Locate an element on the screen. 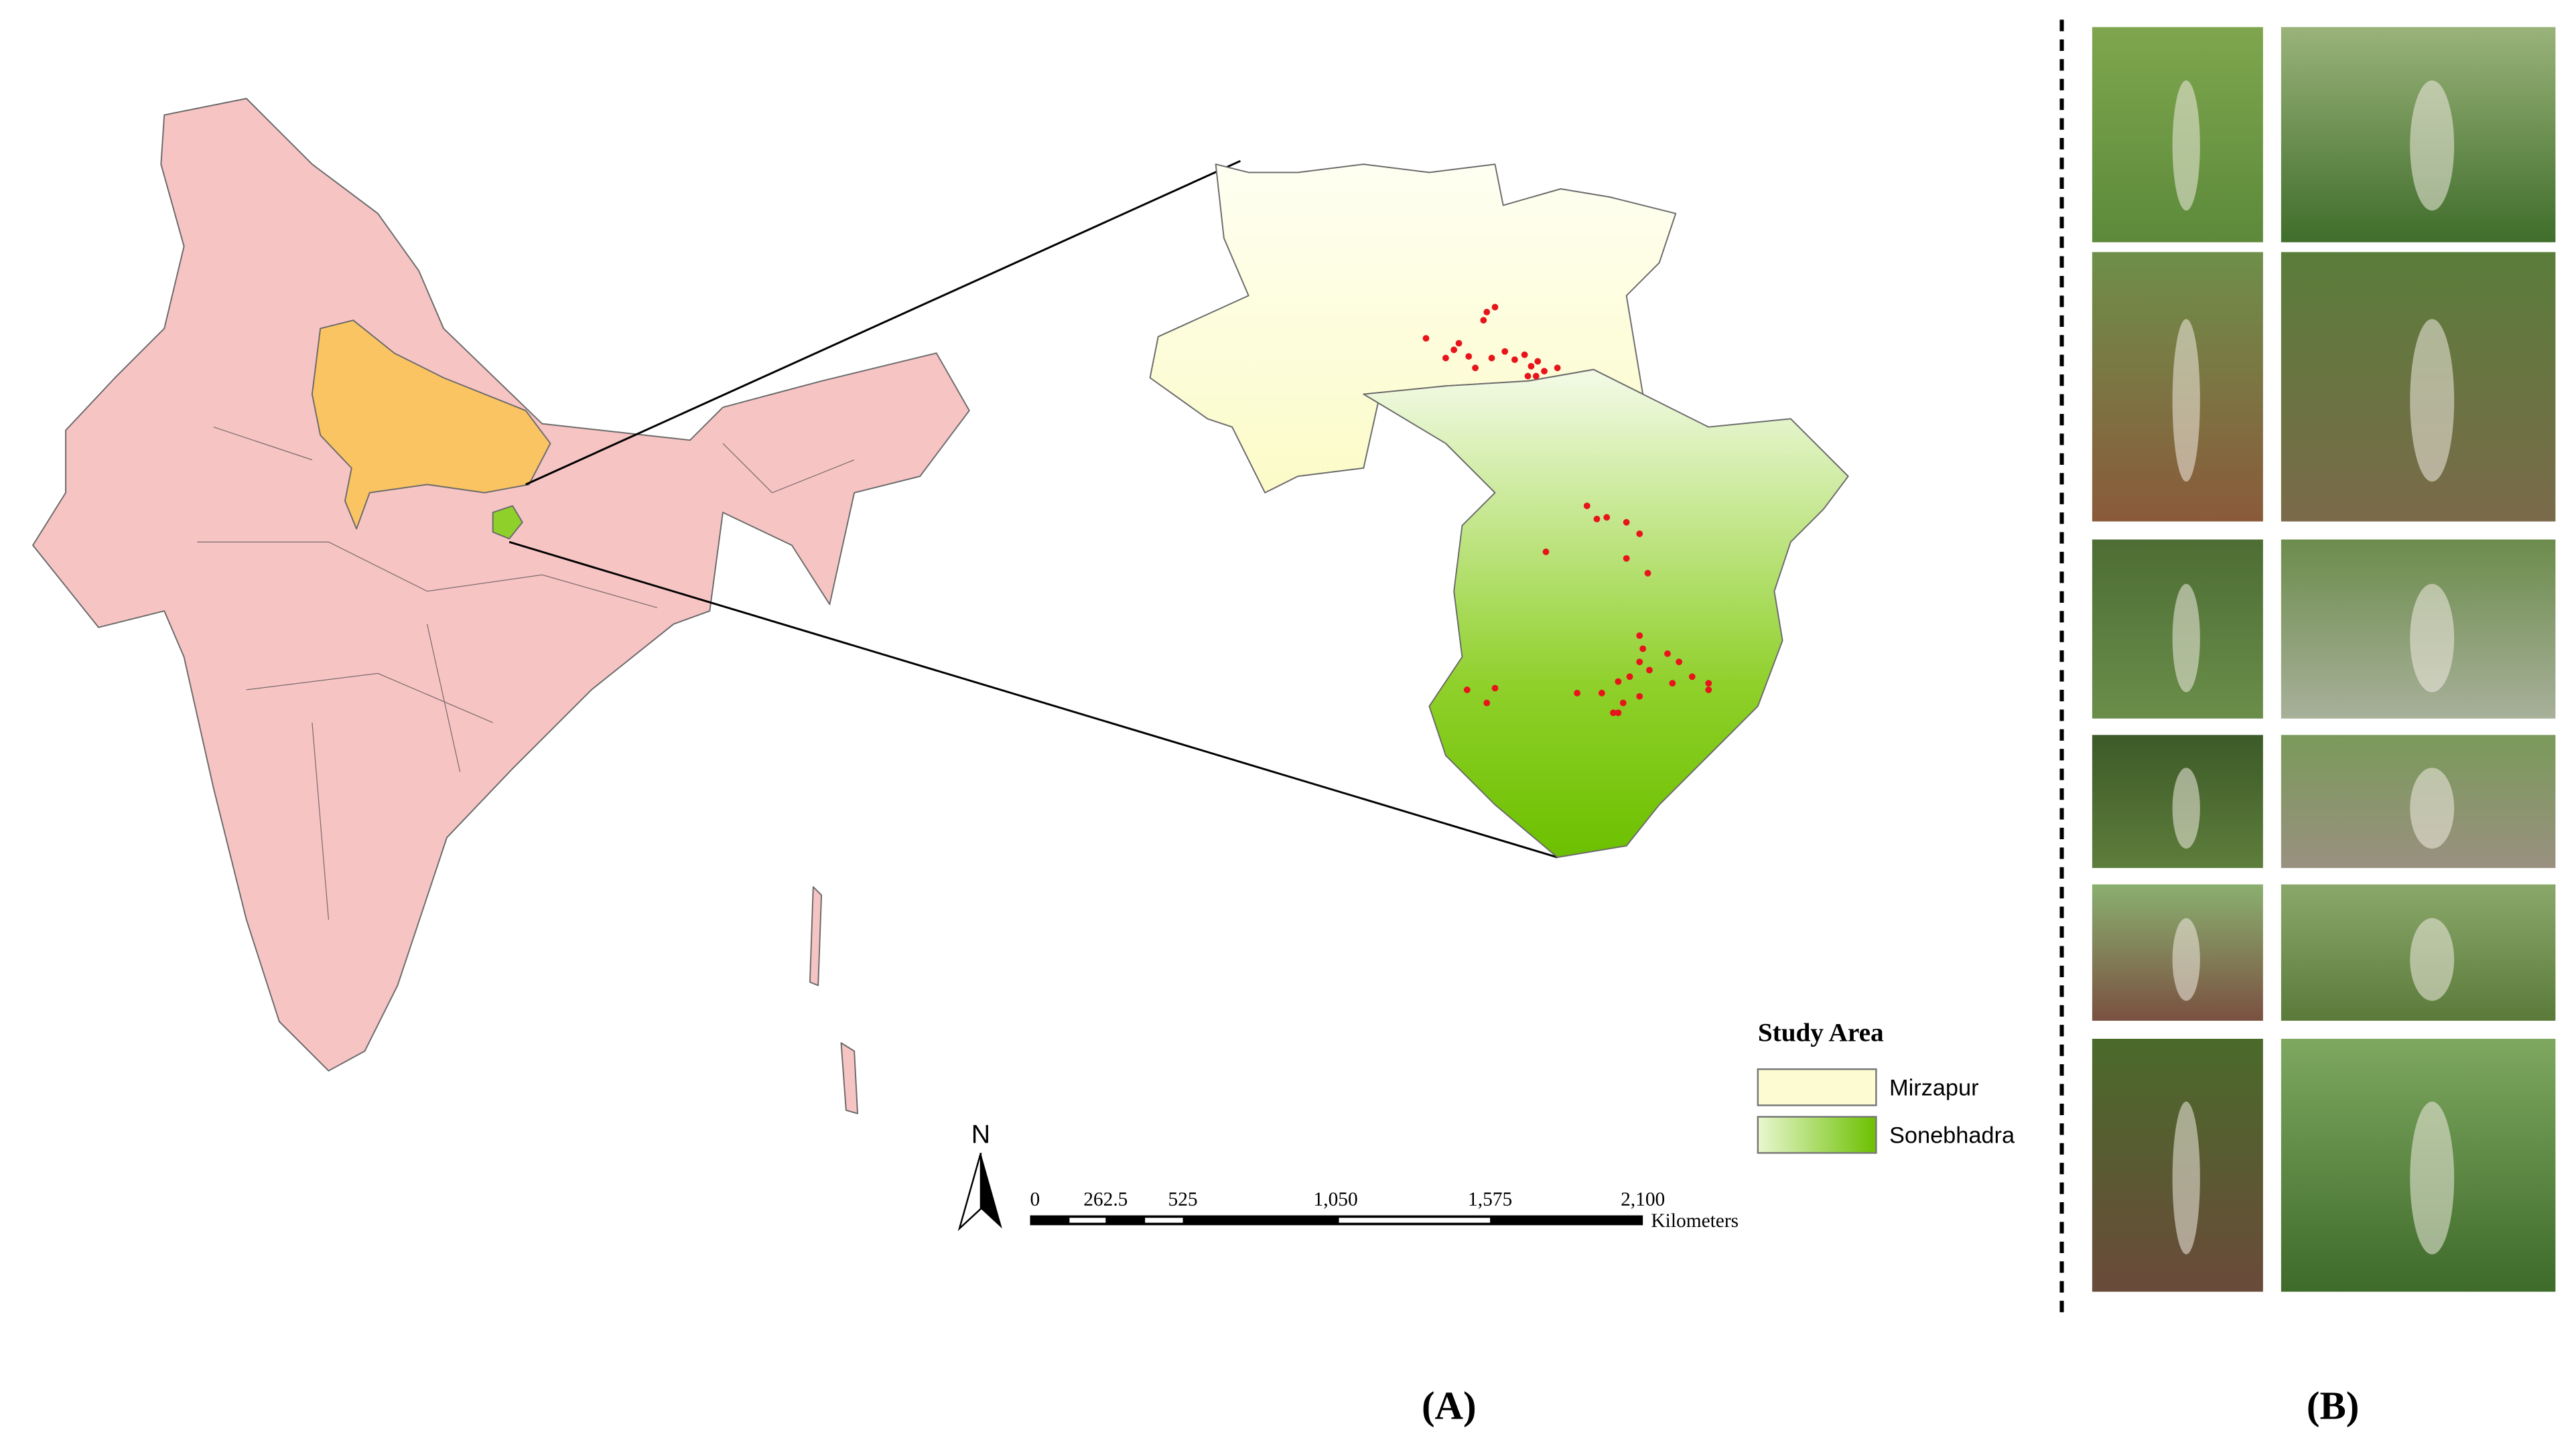 The width and height of the screenshot is (2576, 1442). scale-label: 0 is located at coordinates (1035, 1199).